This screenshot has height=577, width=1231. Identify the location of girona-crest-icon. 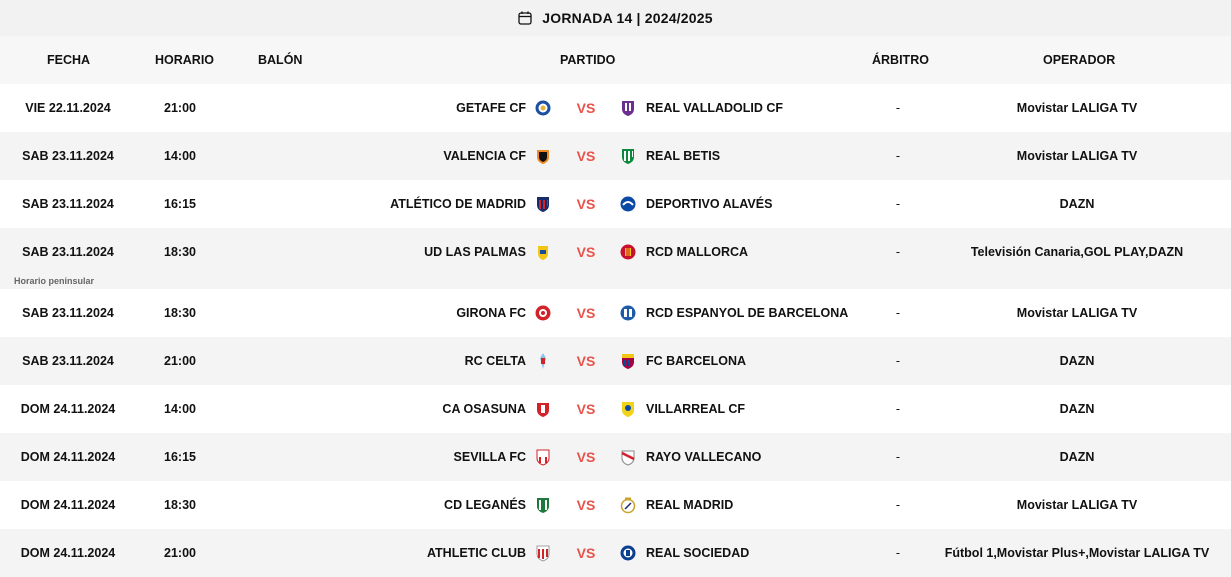
(543, 313).